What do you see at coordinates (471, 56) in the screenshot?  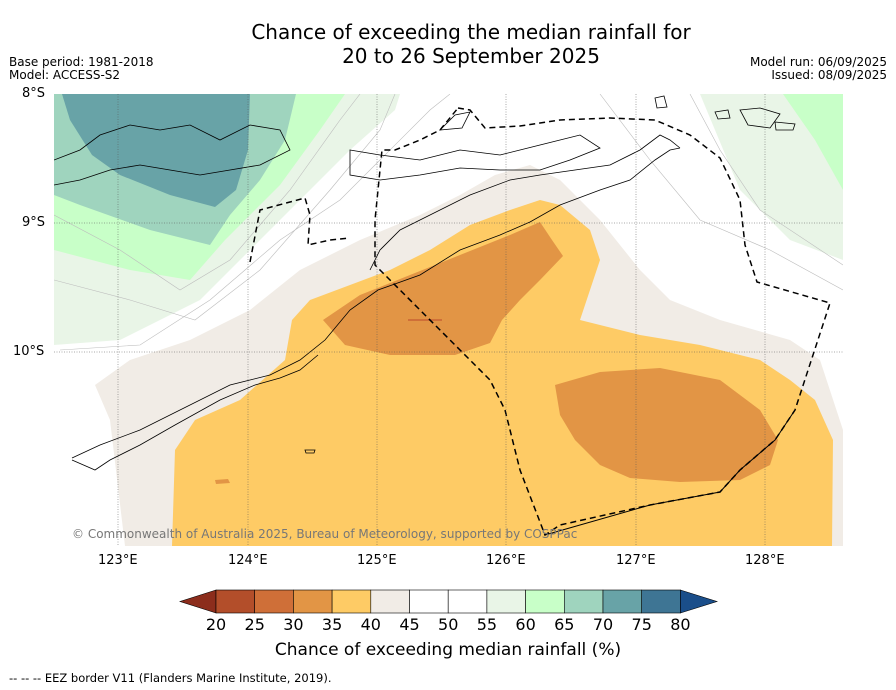 I see `title-line-2: 20 to 26 September 2025` at bounding box center [471, 56].